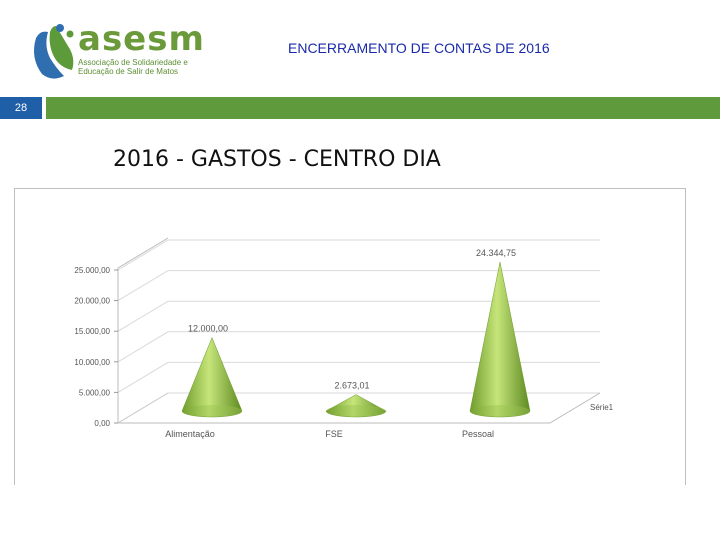 The image size is (720, 540). I want to click on series-depth-label: Série1, so click(602, 407).